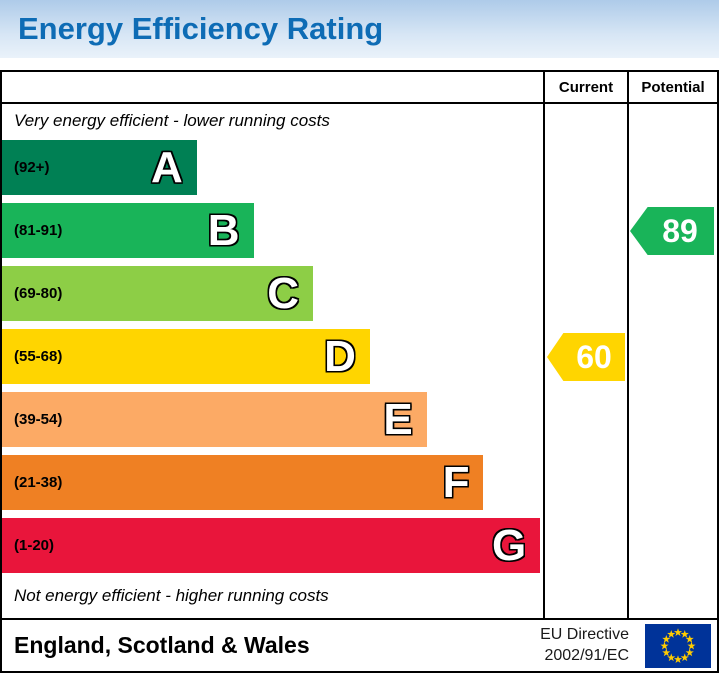 The height and width of the screenshot is (675, 719). Describe the element at coordinates (166, 167) in the screenshot. I see `band-letter: A` at that location.